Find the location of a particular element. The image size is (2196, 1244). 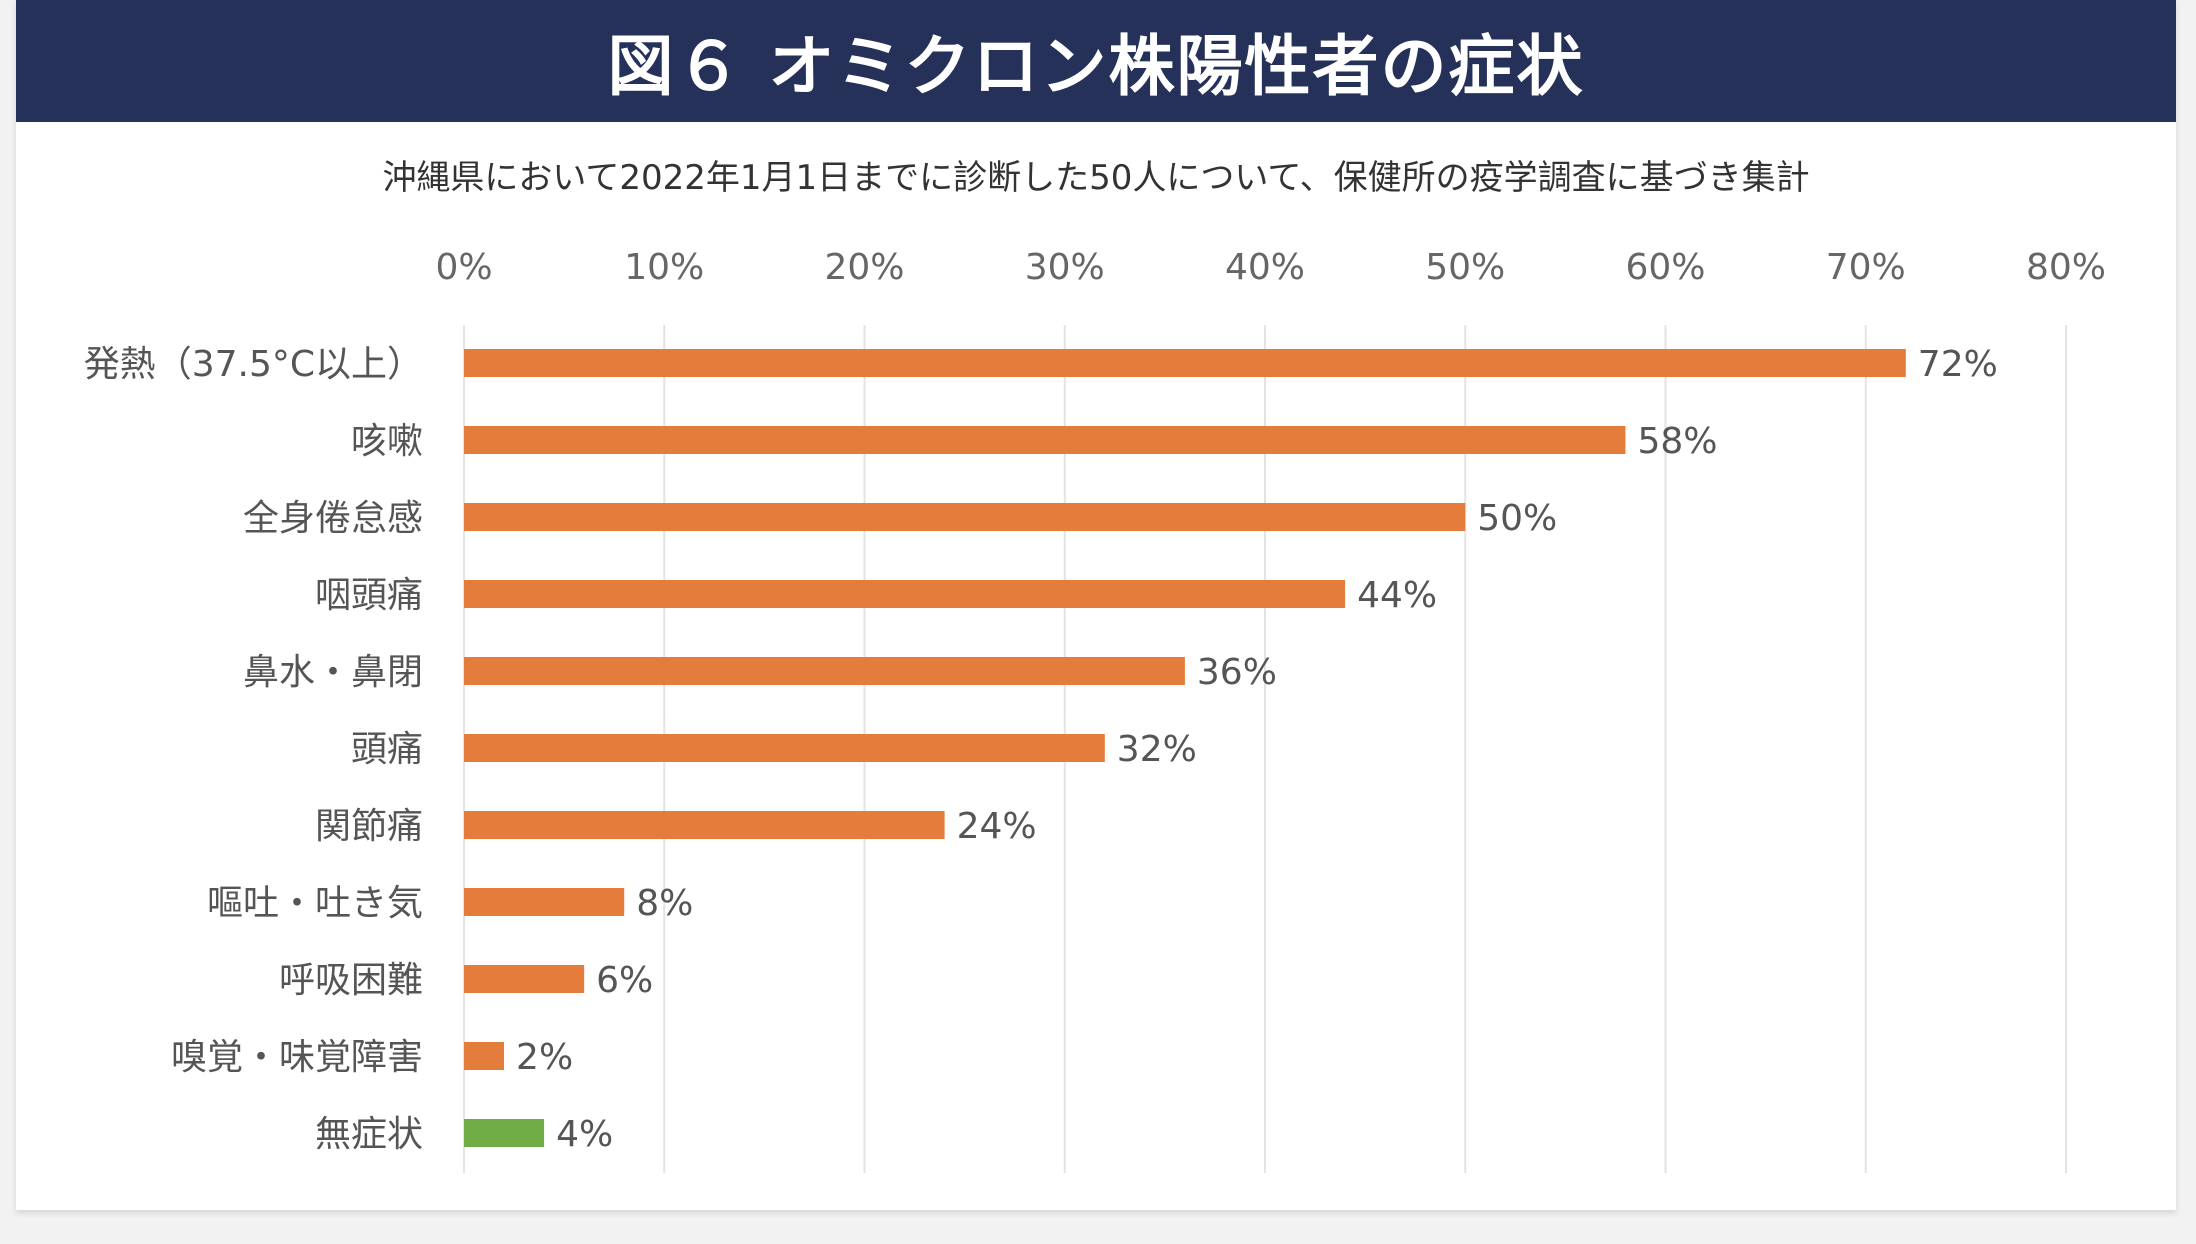

chart-title: 図６ オミクロン株陽性者の症状 is located at coordinates (1096, 66).